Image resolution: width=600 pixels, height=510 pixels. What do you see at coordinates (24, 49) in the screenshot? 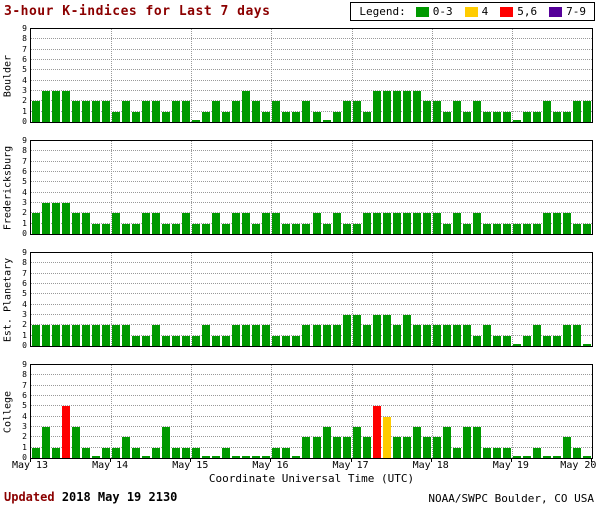
I see `y-tick-label: 7` at bounding box center [24, 49].